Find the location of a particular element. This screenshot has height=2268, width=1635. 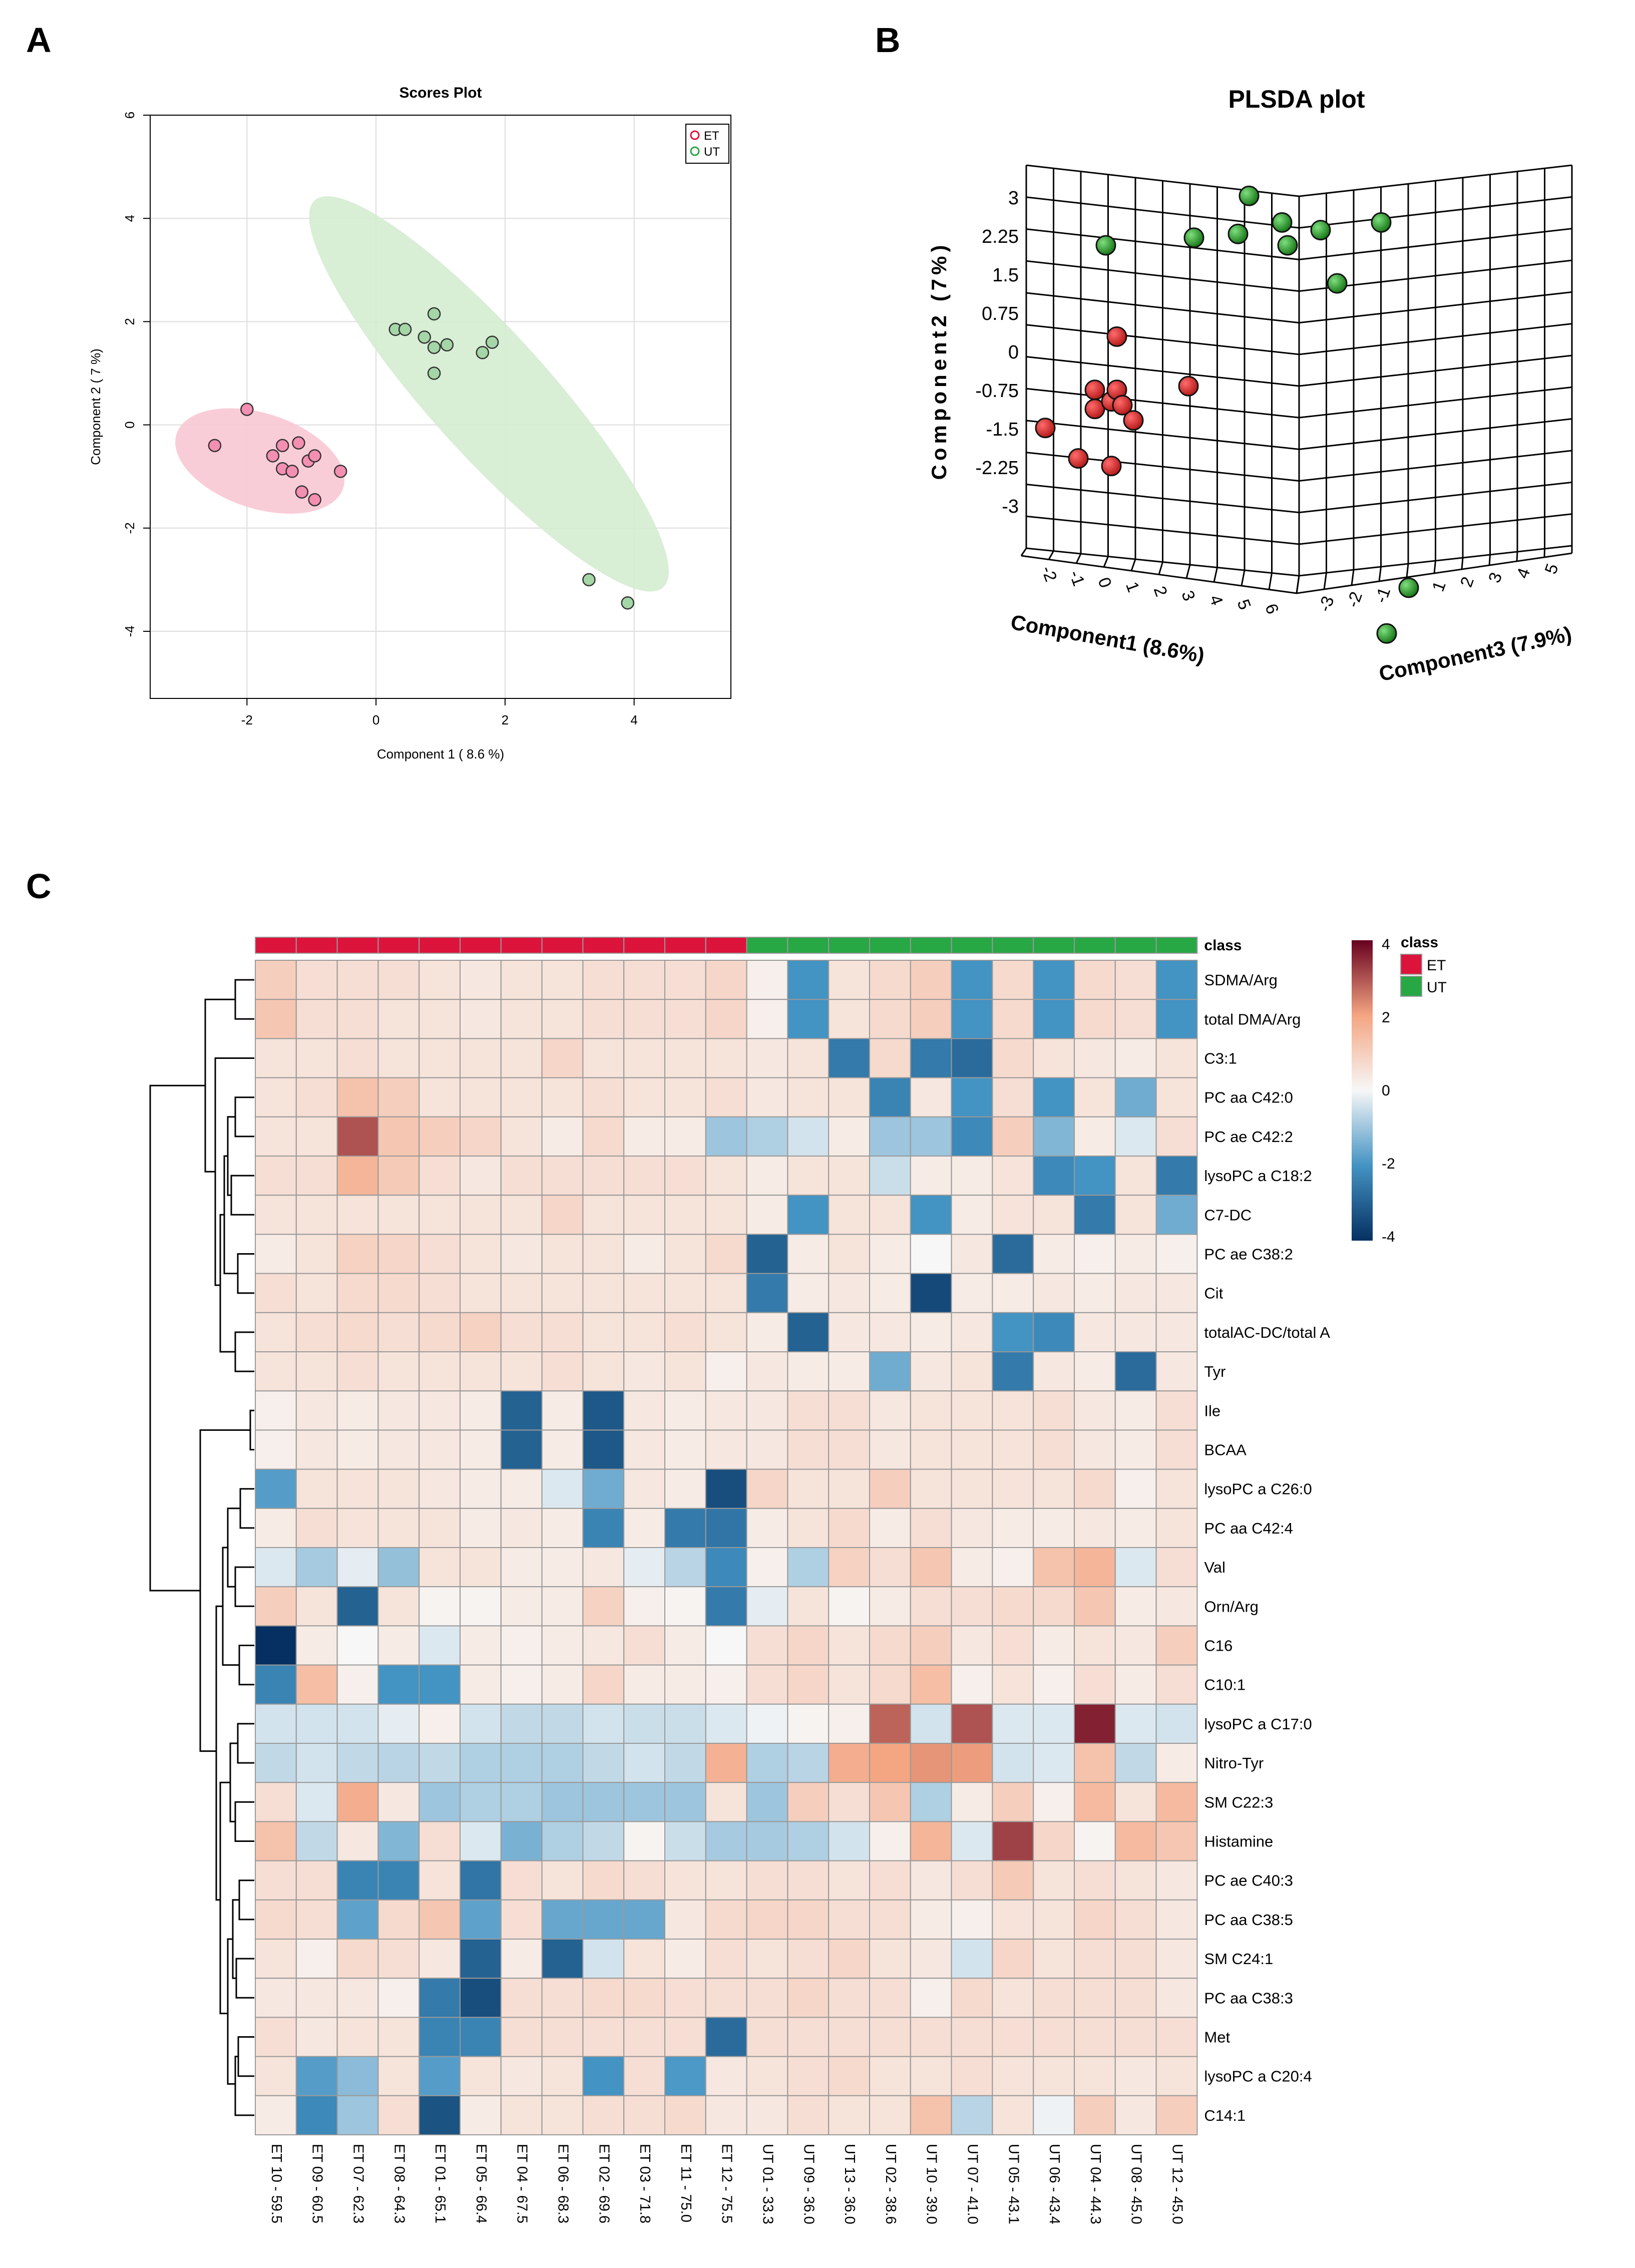

x-tick-label: 0 is located at coordinates (376, 719).